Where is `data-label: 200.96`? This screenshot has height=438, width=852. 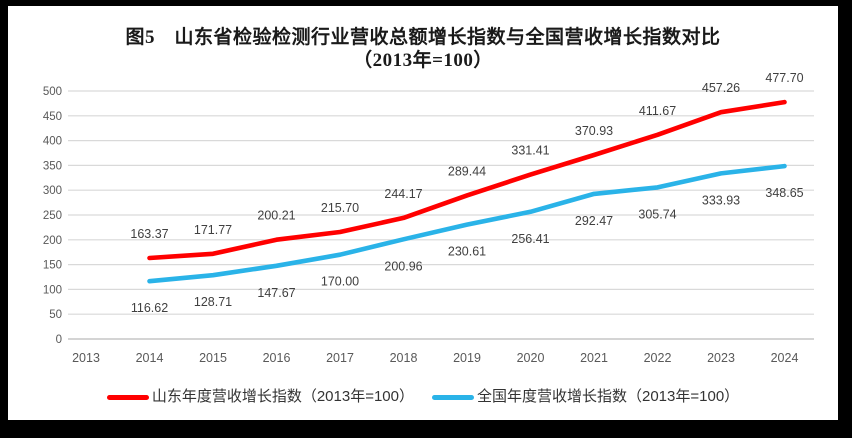 data-label: 200.96 is located at coordinates (403, 266).